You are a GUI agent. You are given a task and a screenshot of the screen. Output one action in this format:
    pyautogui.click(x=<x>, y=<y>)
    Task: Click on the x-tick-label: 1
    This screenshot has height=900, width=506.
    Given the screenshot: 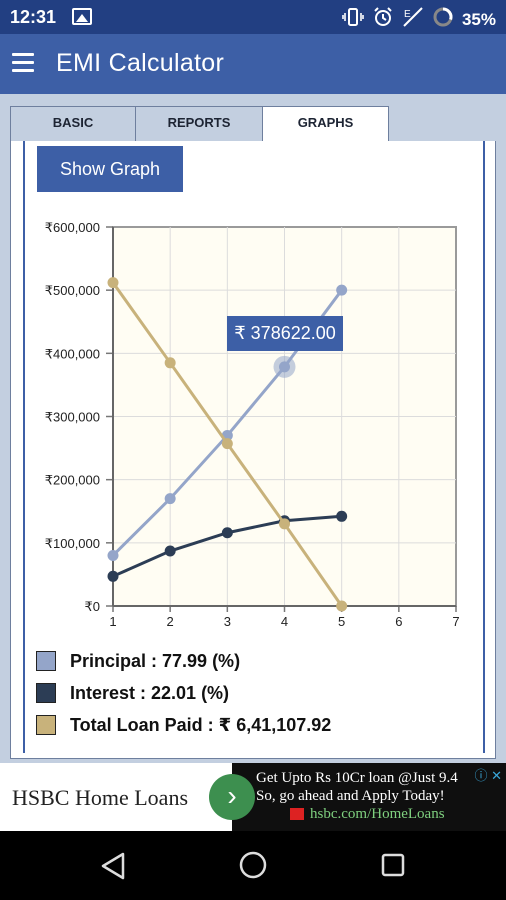 What is the action you would take?
    pyautogui.click(x=112, y=621)
    